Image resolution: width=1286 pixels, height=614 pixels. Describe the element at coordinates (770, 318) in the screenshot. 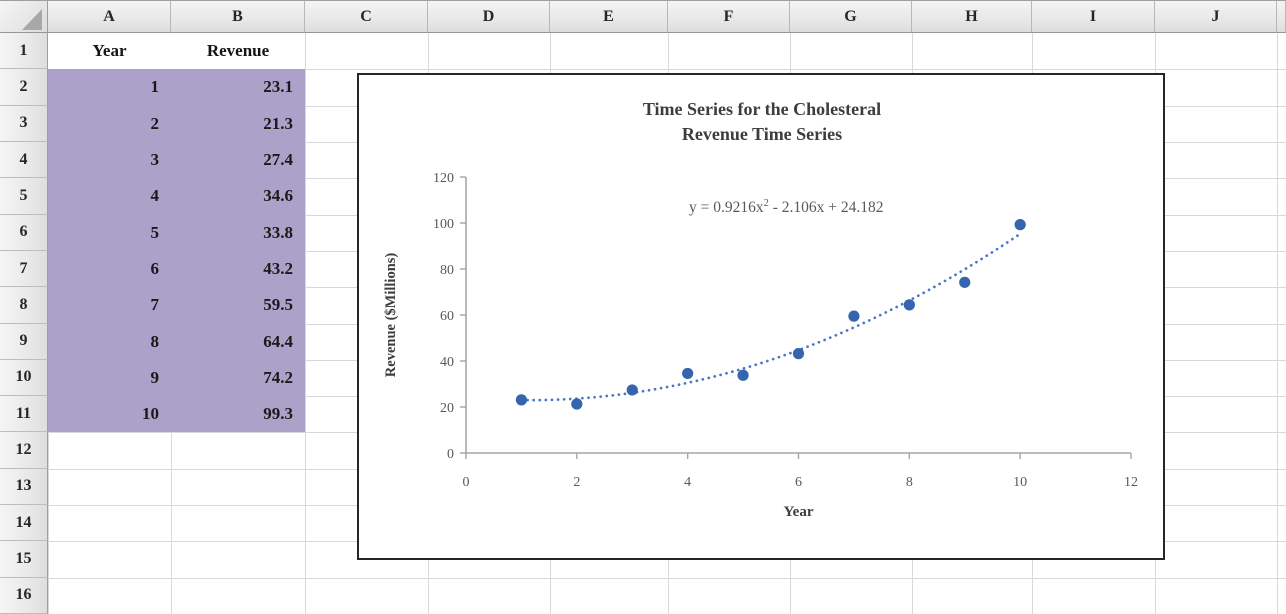

I see `trendline-dotted` at that location.